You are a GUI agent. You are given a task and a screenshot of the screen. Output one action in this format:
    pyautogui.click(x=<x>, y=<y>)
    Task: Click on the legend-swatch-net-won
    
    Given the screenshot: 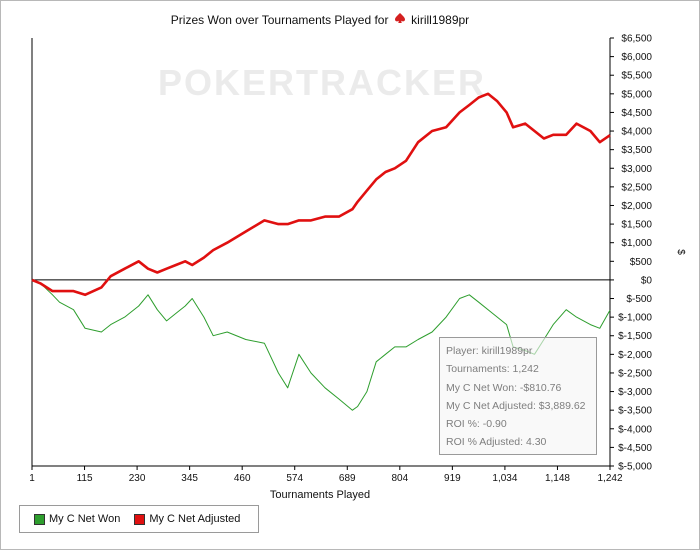 What is the action you would take?
    pyautogui.click(x=39, y=519)
    